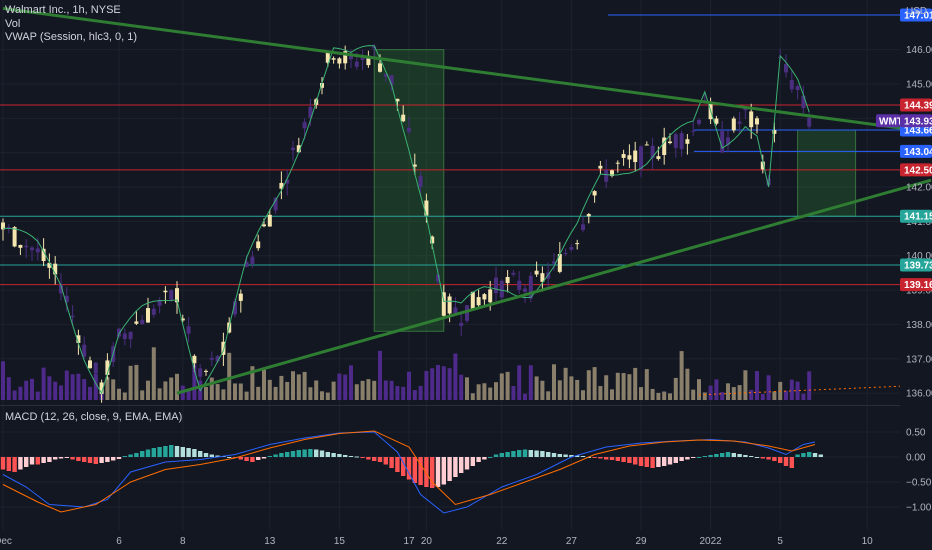  I want to click on price-tick-label: 145.00, so click(919, 85).